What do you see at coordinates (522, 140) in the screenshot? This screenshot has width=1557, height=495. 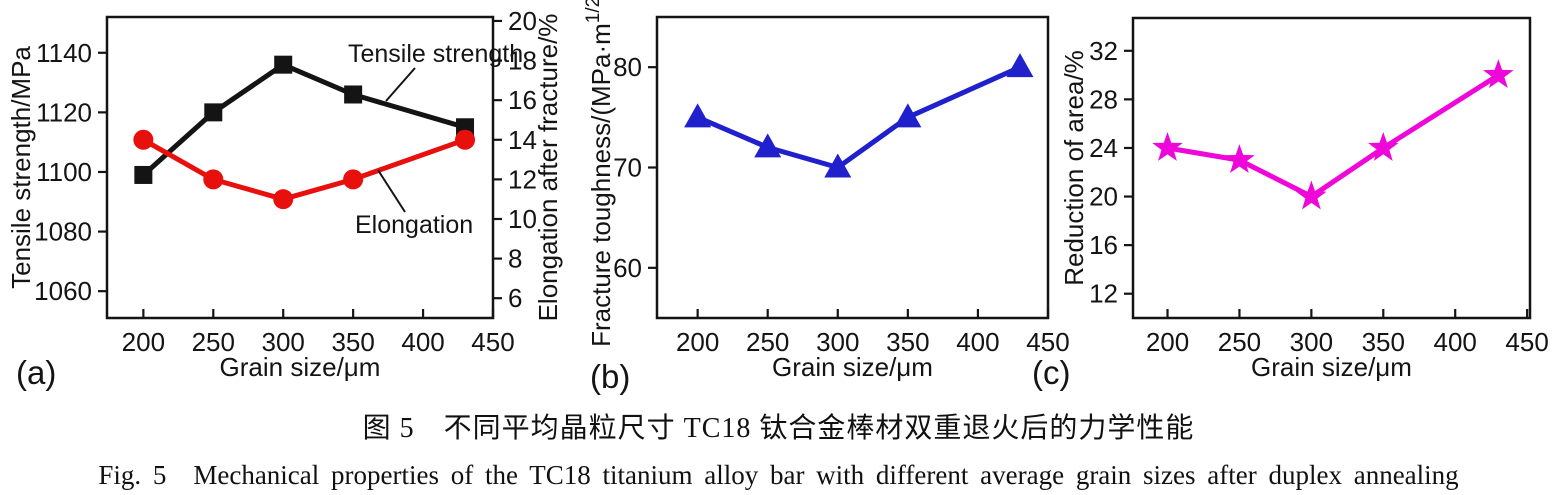 I see `y-tick-label: 14` at bounding box center [522, 140].